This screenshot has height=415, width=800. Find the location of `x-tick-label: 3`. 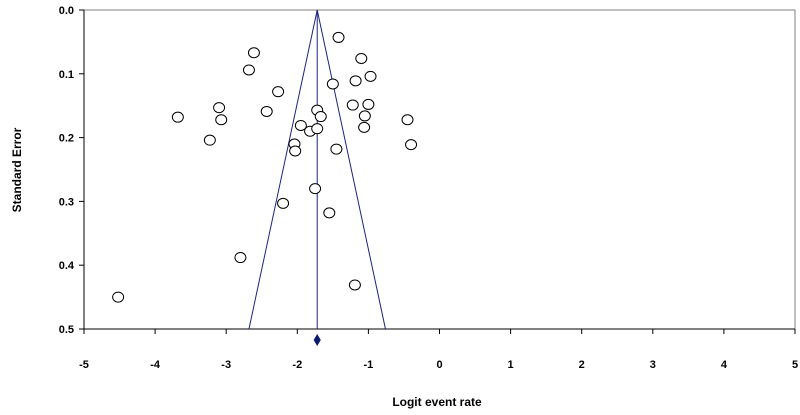

x-tick-label: 3 is located at coordinates (653, 365).